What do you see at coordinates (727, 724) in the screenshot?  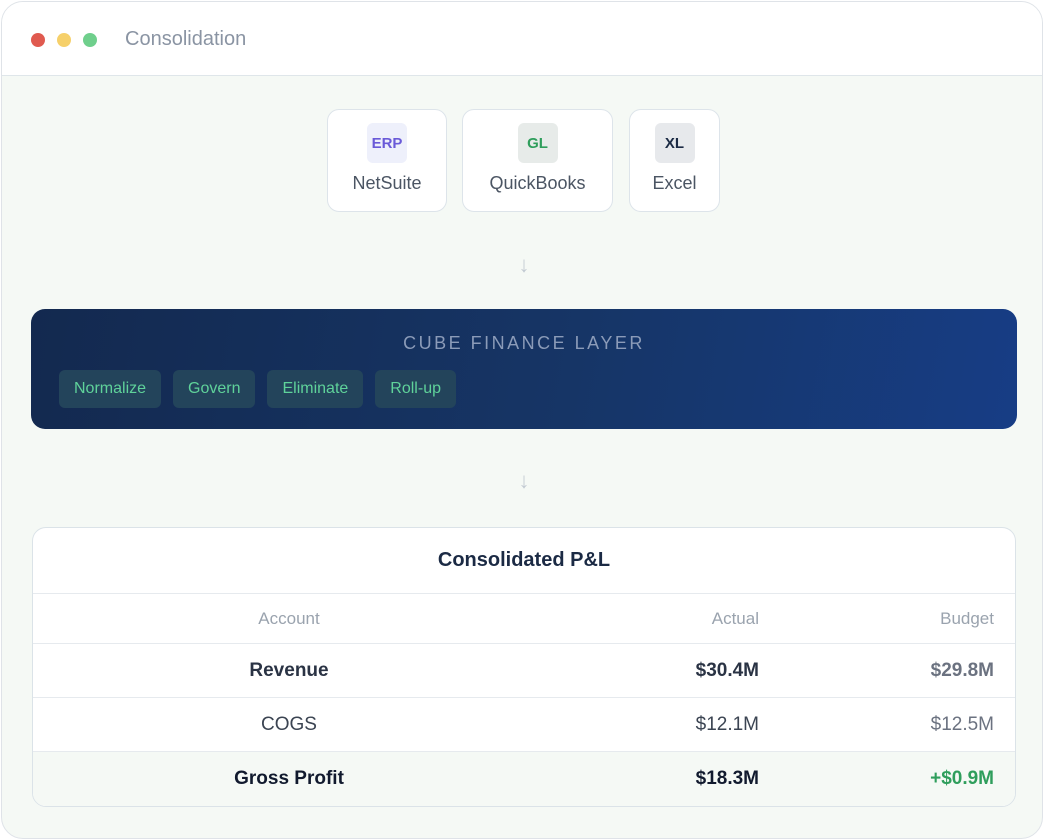 I see `actual-cell: $12.1M` at bounding box center [727, 724].